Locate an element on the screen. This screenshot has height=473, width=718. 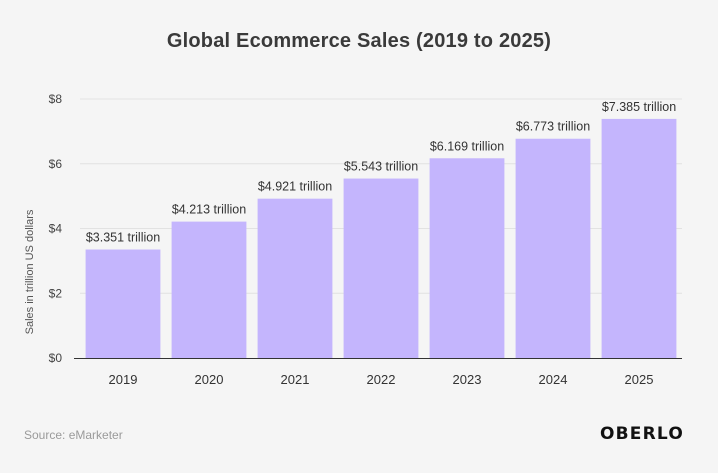
data-label: $5.543 trillion is located at coordinates (381, 167).